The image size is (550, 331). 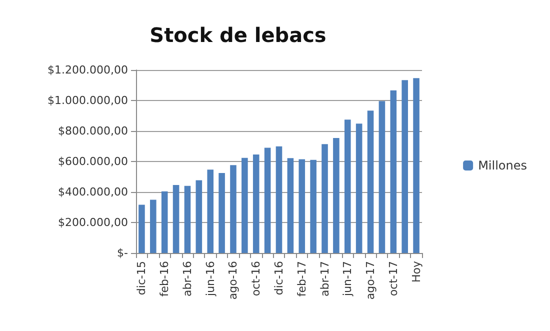 What do you see at coordinates (93, 192) in the screenshot?
I see `y-tick-label: $400.000,00` at bounding box center [93, 192].